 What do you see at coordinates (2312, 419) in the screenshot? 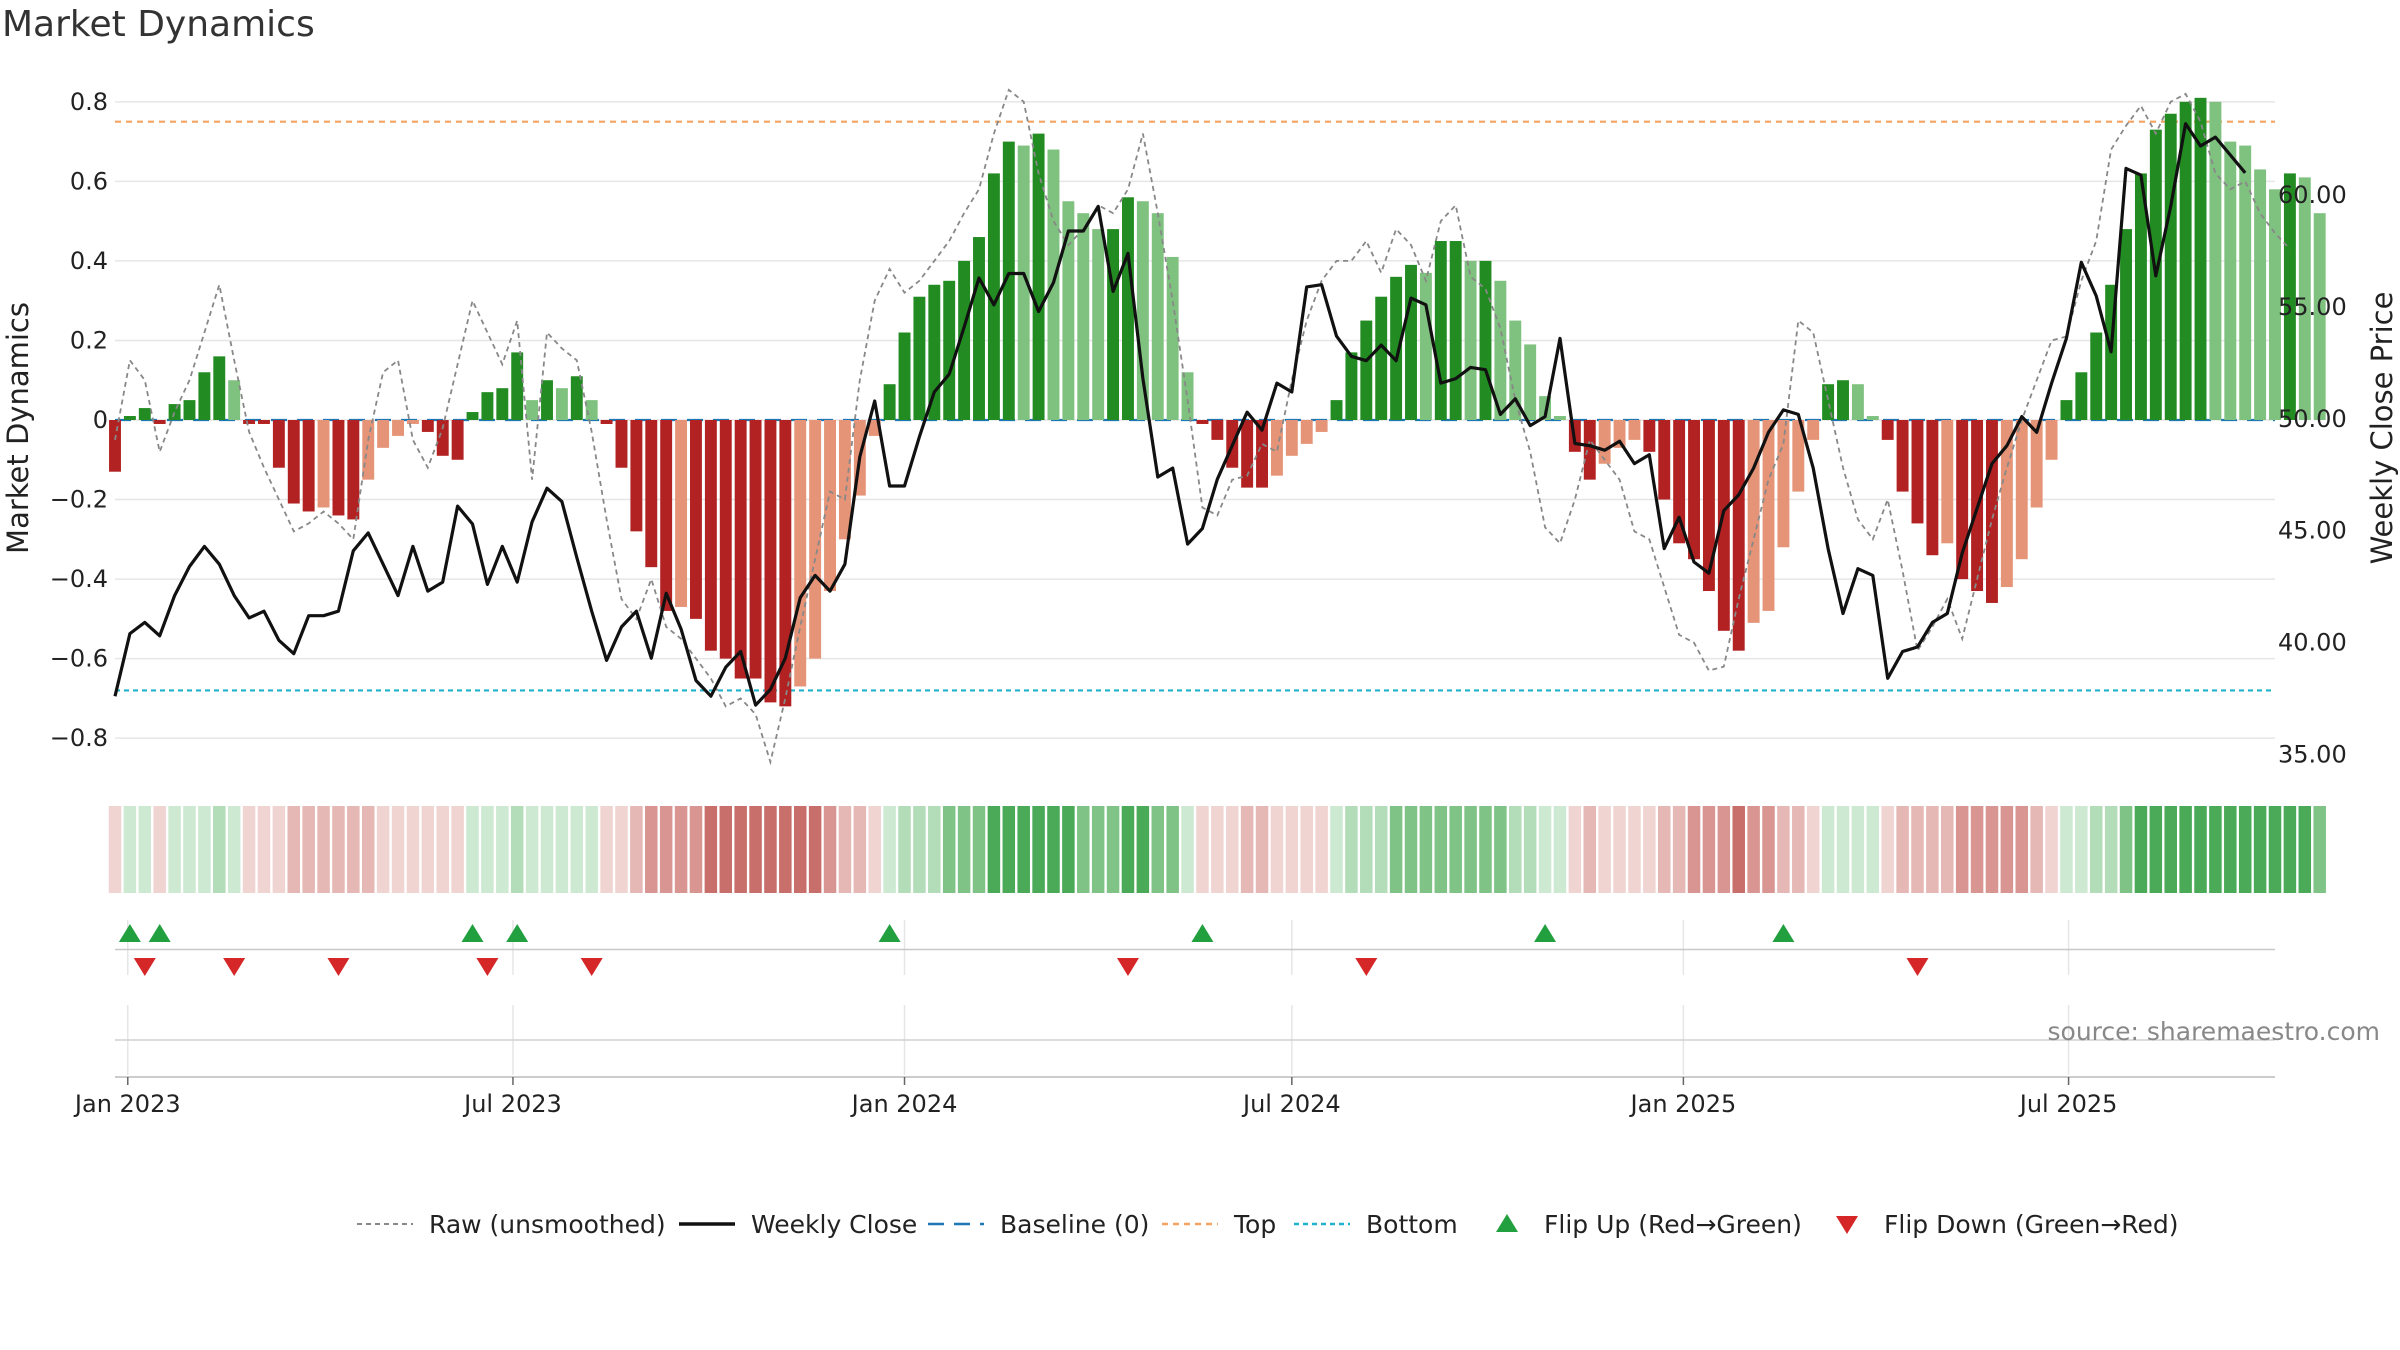
I see `y-tick-label-right: 50.00` at bounding box center [2312, 419].